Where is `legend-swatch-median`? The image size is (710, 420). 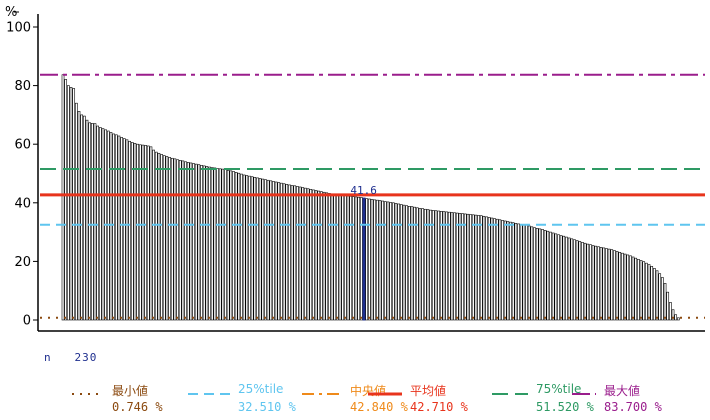 legend-swatch-median is located at coordinates (322, 394).